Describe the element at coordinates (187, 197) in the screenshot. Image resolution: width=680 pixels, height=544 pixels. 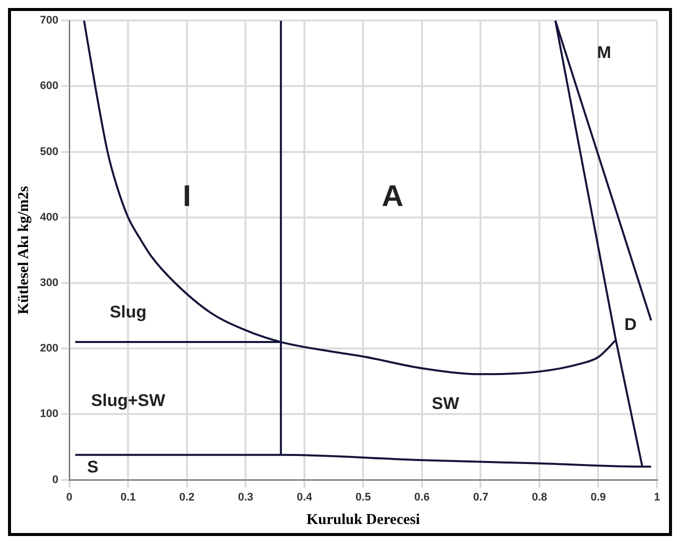
I see `annotation: I` at that location.